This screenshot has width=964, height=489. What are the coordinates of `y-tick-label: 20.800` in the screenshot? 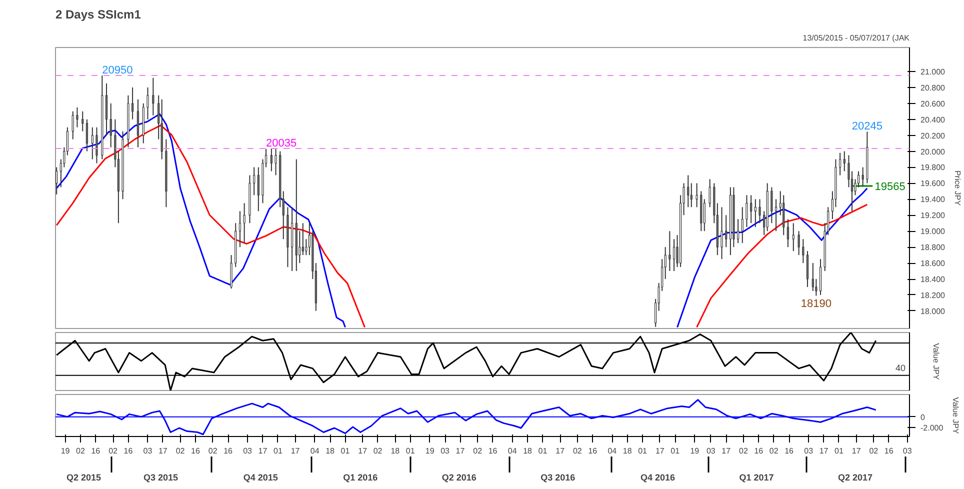 It's located at (933, 87).